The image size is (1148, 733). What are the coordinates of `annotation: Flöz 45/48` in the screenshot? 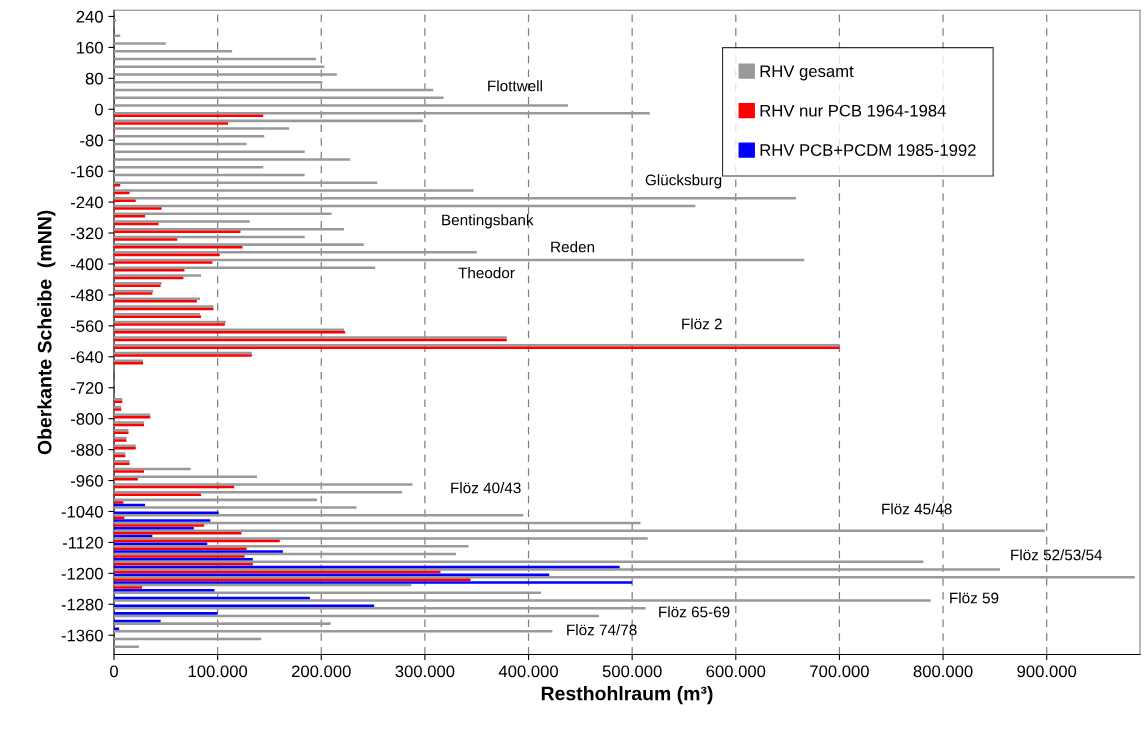 It's located at (917, 509).